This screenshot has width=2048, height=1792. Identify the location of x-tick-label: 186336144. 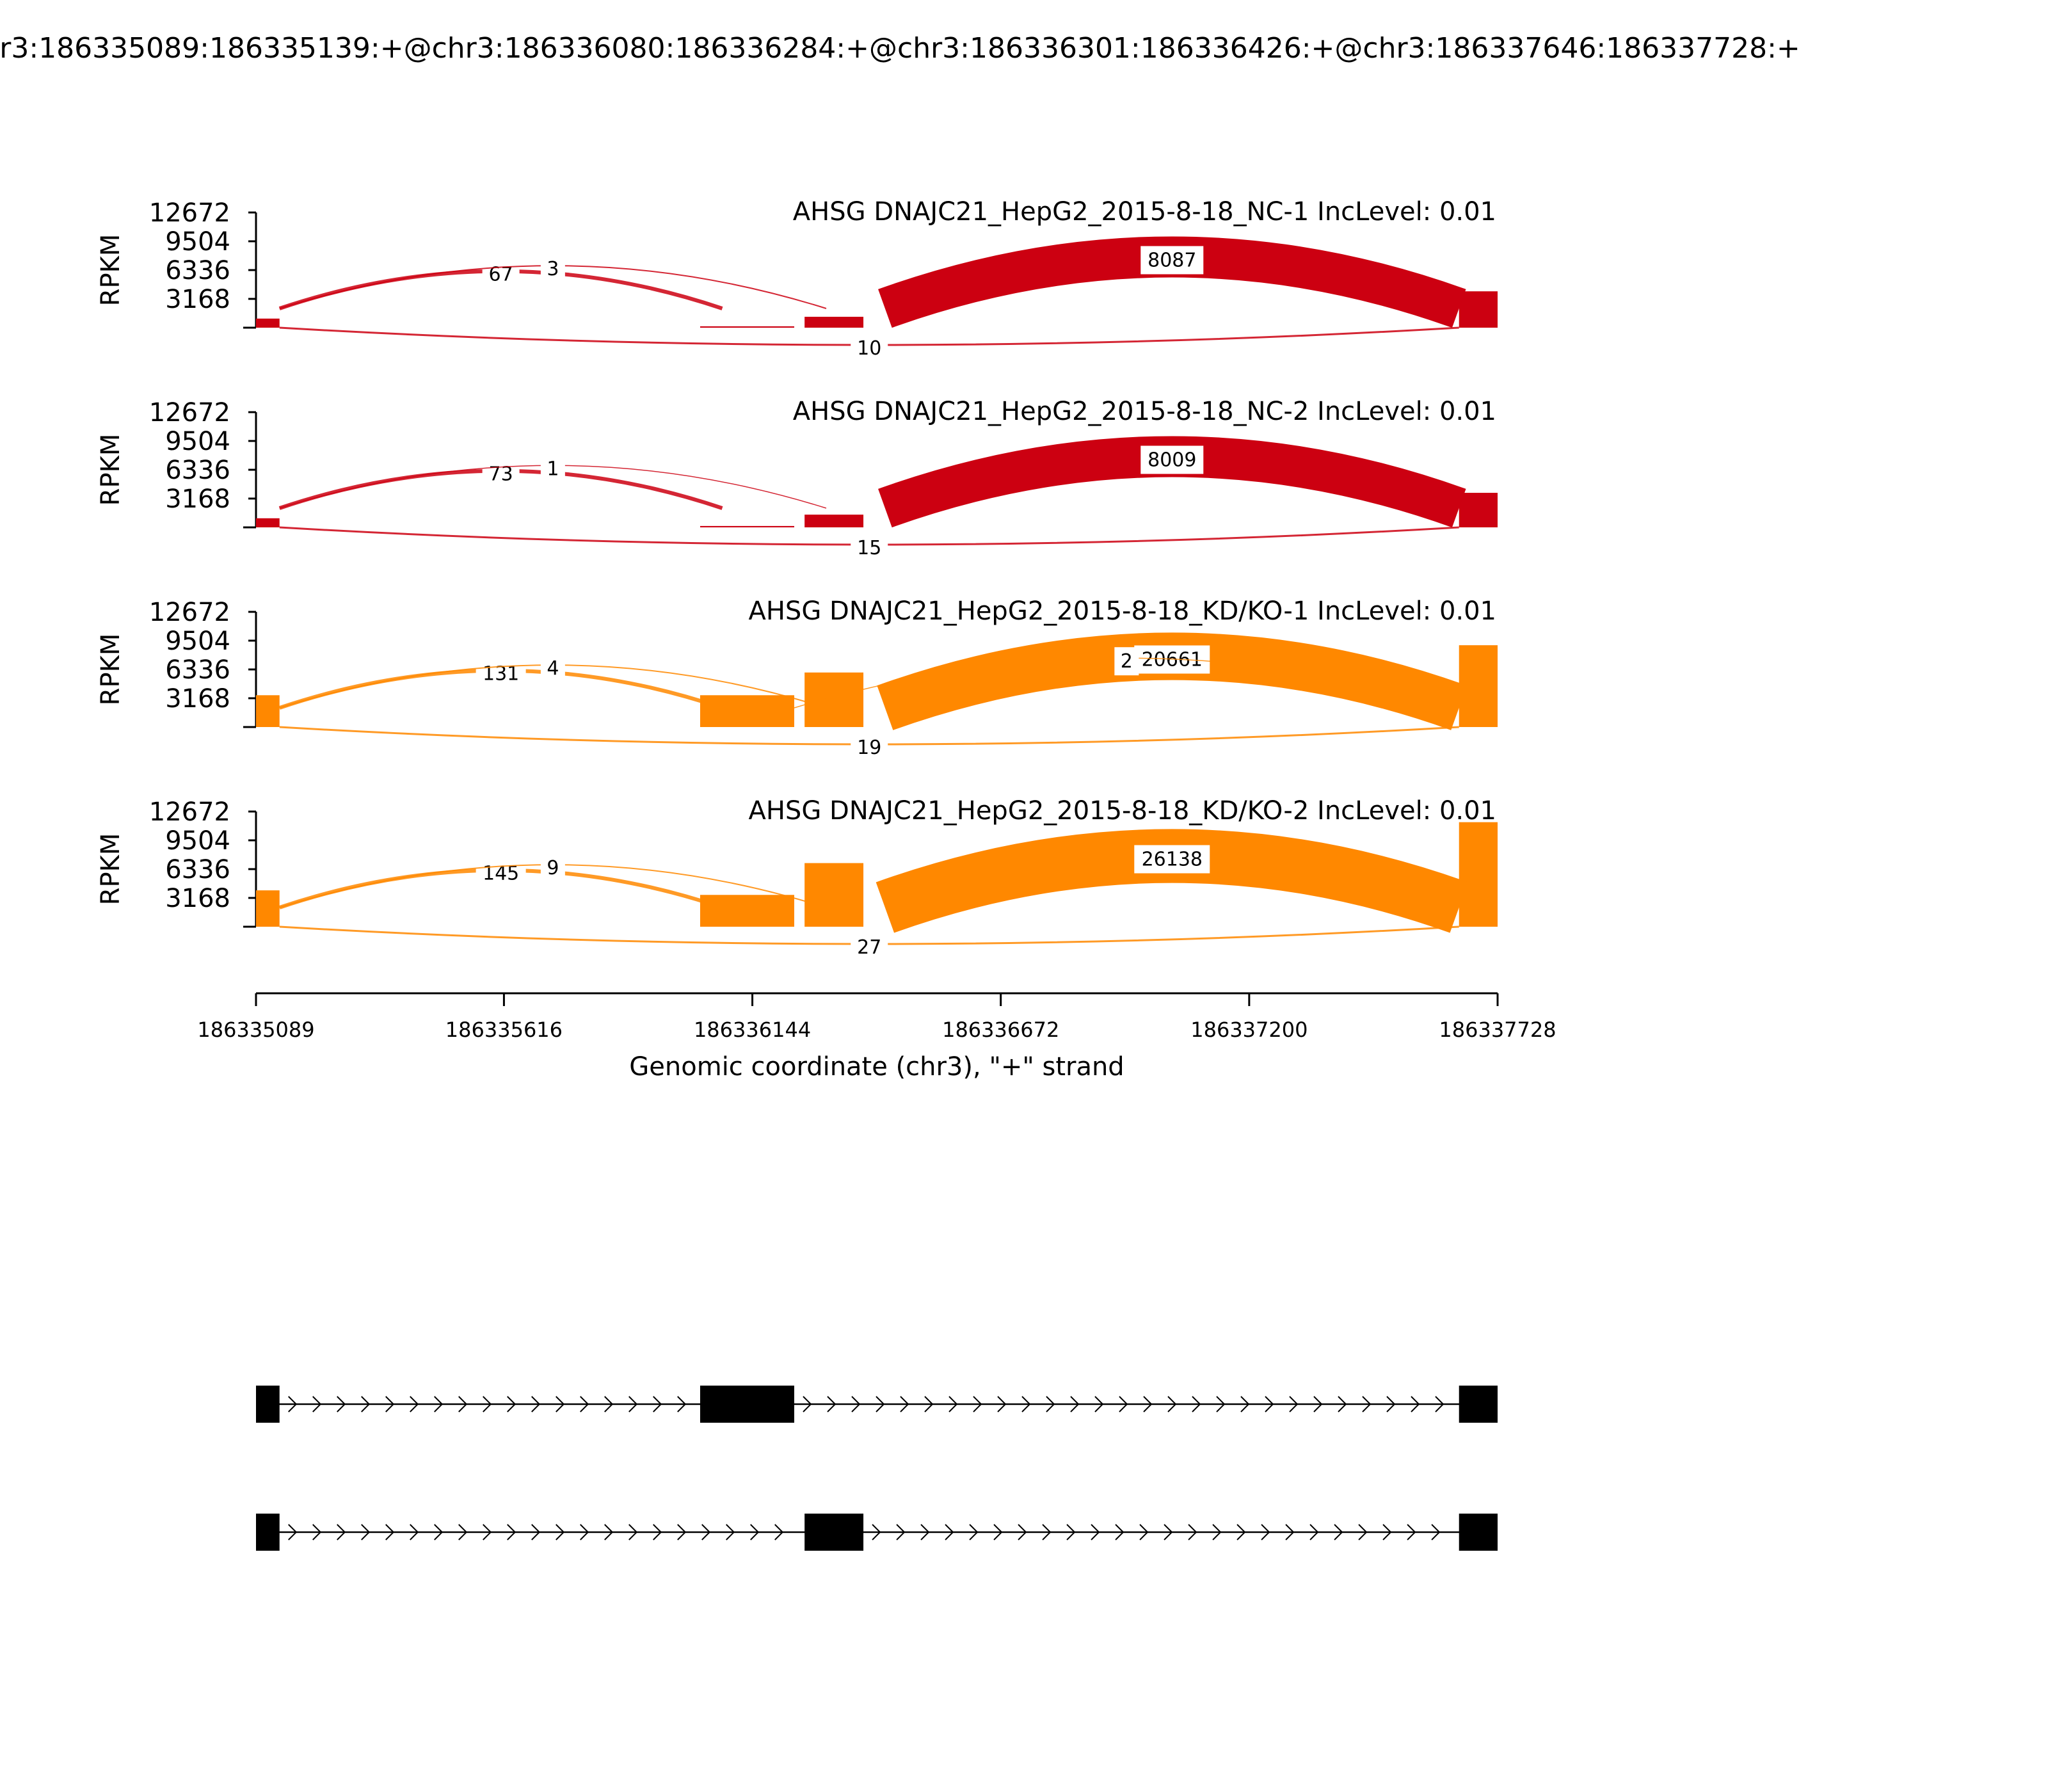
(752, 1030).